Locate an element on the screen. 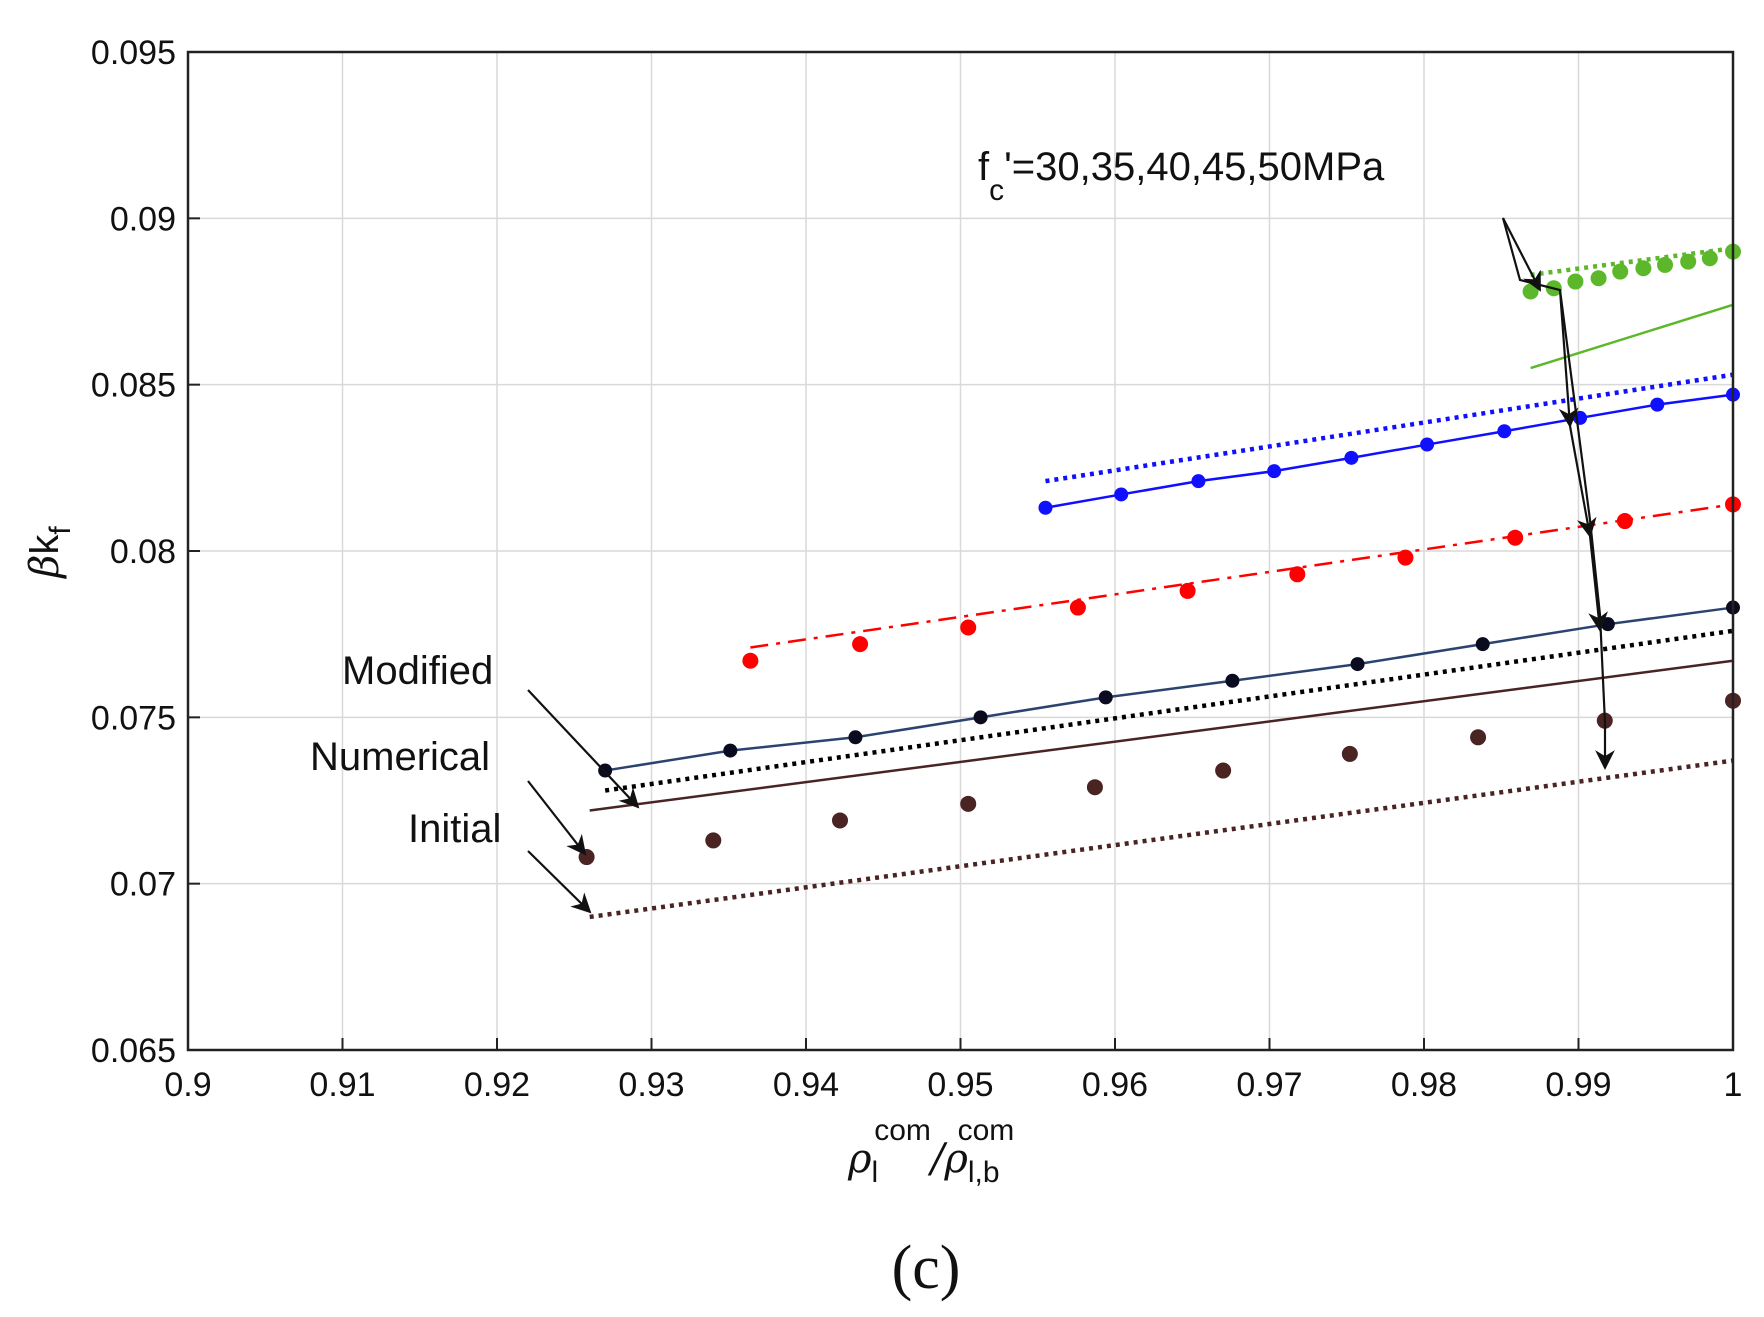 The image size is (1764, 1317). fc-label: fc'=30,35,40,45,50MPa is located at coordinates (1181, 176).